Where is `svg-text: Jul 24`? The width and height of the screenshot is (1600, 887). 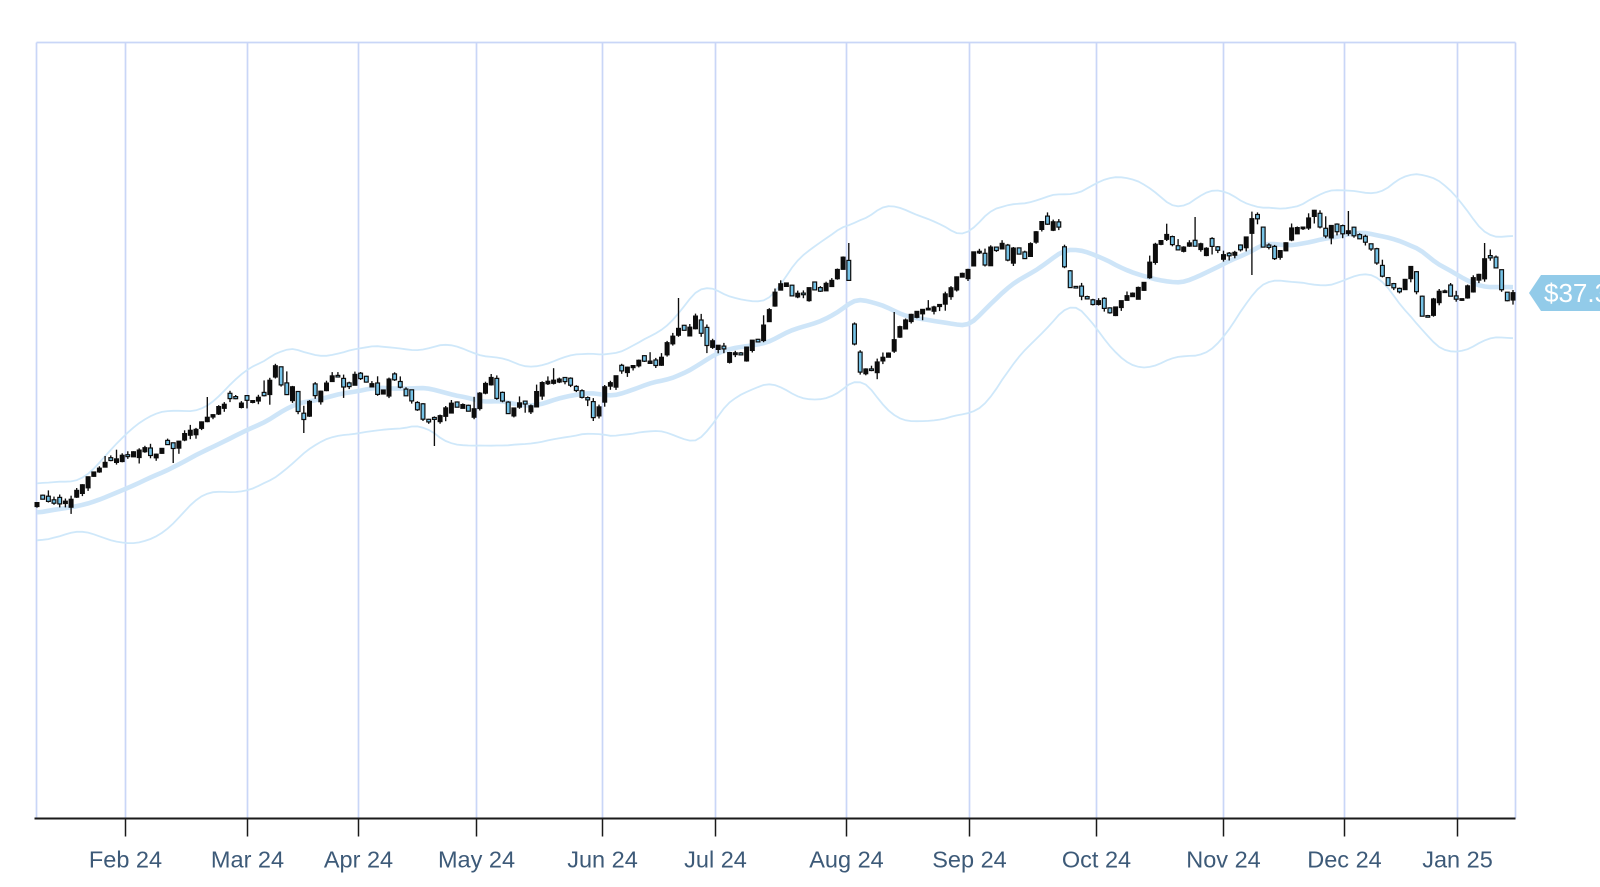 svg-text: Jul 24 is located at coordinates (715, 860).